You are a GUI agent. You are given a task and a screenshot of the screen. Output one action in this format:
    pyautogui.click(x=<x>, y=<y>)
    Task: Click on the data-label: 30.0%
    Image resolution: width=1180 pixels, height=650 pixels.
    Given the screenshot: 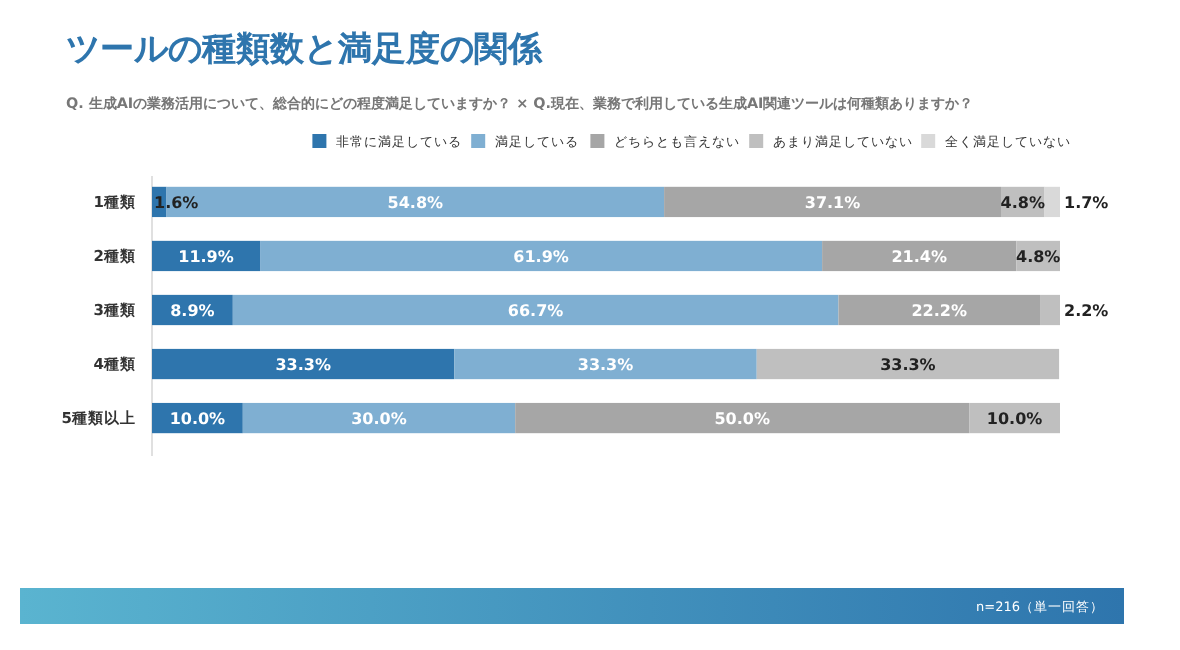 What is the action you would take?
    pyautogui.click(x=379, y=418)
    